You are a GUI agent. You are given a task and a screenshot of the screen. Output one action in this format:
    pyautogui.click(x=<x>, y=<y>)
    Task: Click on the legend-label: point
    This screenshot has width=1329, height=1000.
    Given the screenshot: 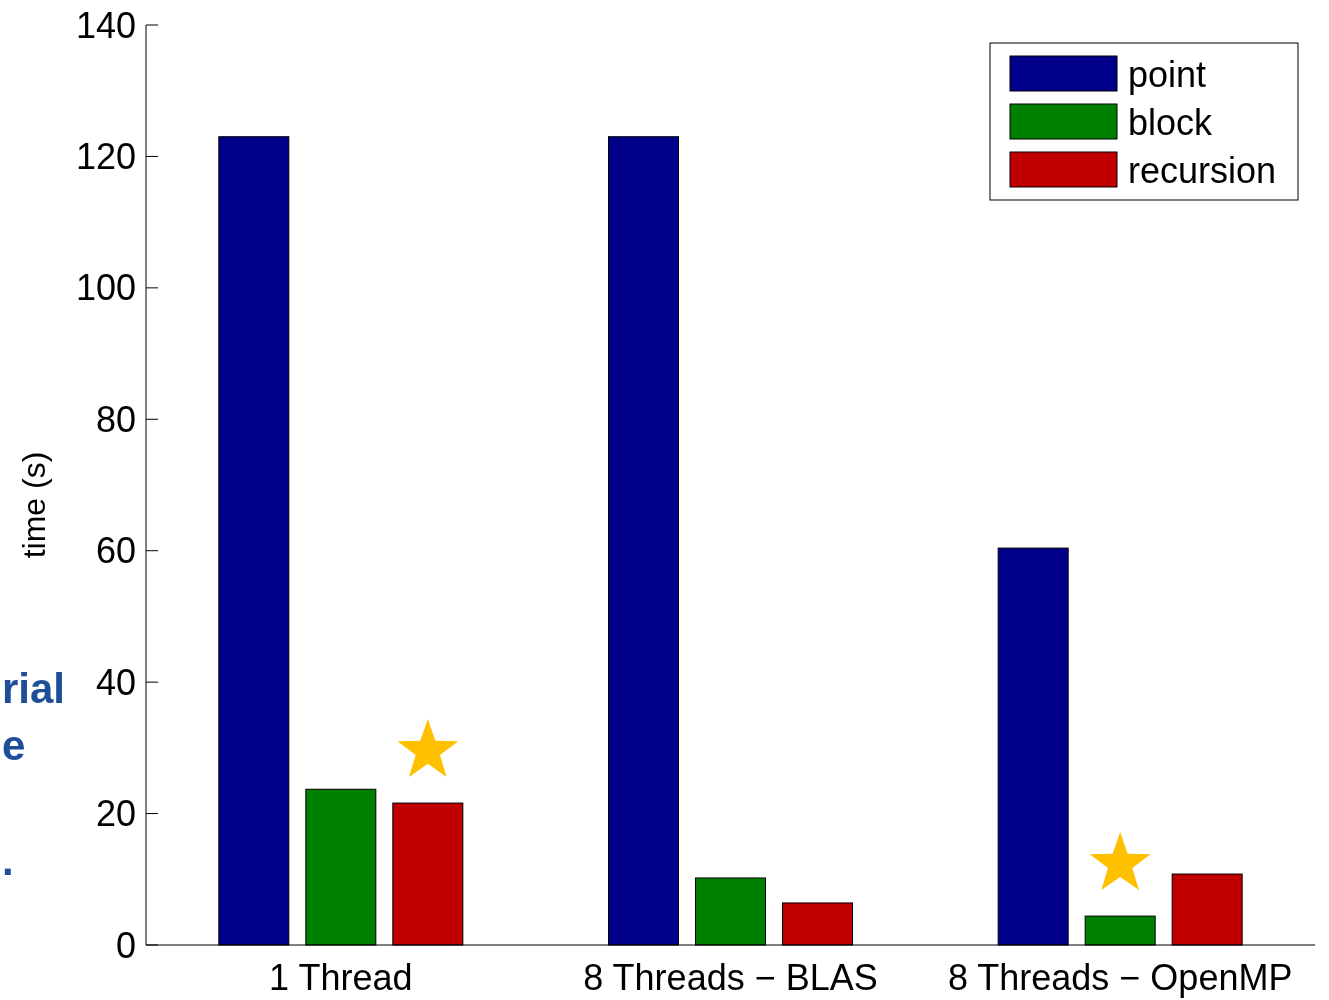 What is the action you would take?
    pyautogui.click(x=1167, y=74)
    